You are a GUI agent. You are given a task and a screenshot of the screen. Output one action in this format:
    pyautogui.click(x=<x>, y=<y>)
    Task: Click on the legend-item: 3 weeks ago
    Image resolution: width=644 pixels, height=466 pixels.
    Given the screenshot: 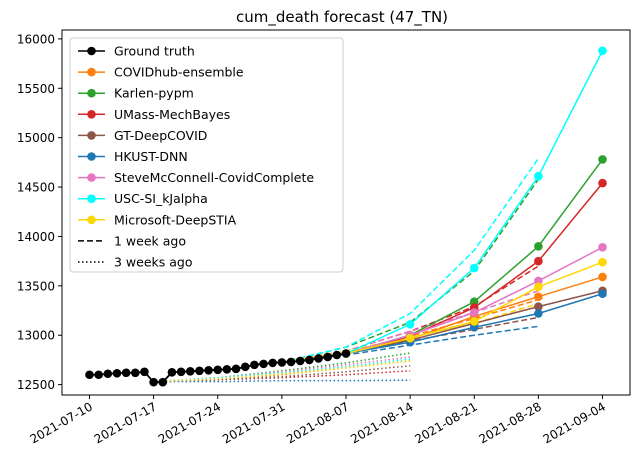 What is the action you would take?
    pyautogui.click(x=135, y=262)
    